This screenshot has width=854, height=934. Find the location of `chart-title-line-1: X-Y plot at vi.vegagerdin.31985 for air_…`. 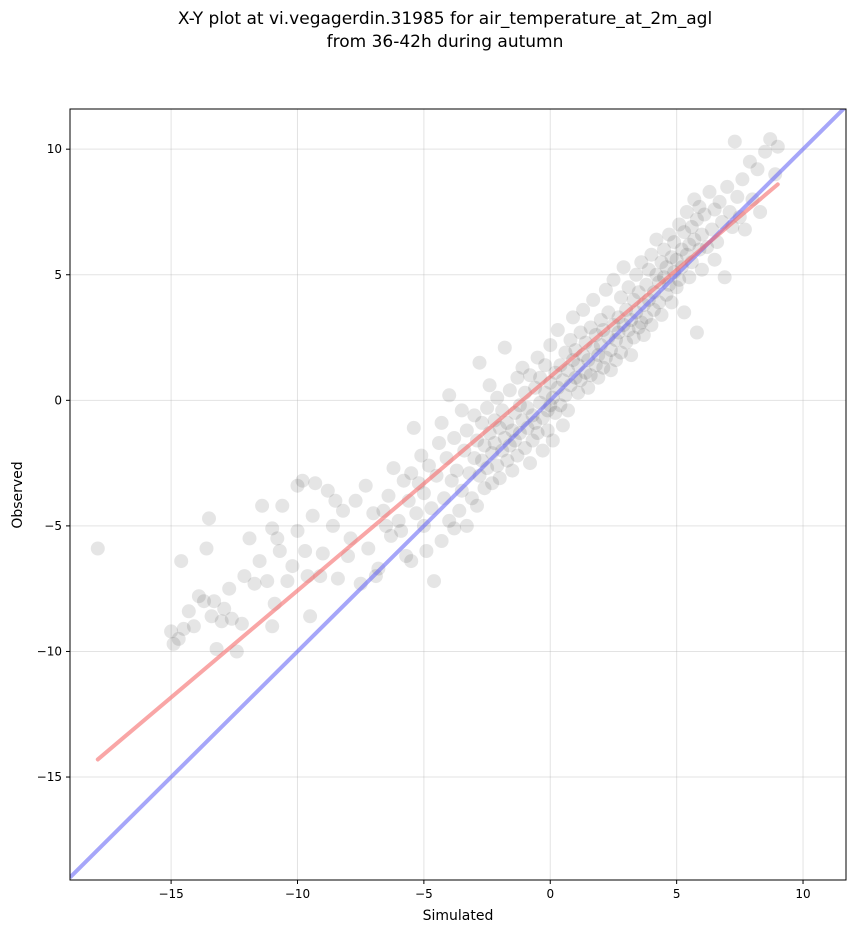

chart-title-line-1: X-Y plot at vi.vegagerdin.31985 for air_… is located at coordinates (445, 19).